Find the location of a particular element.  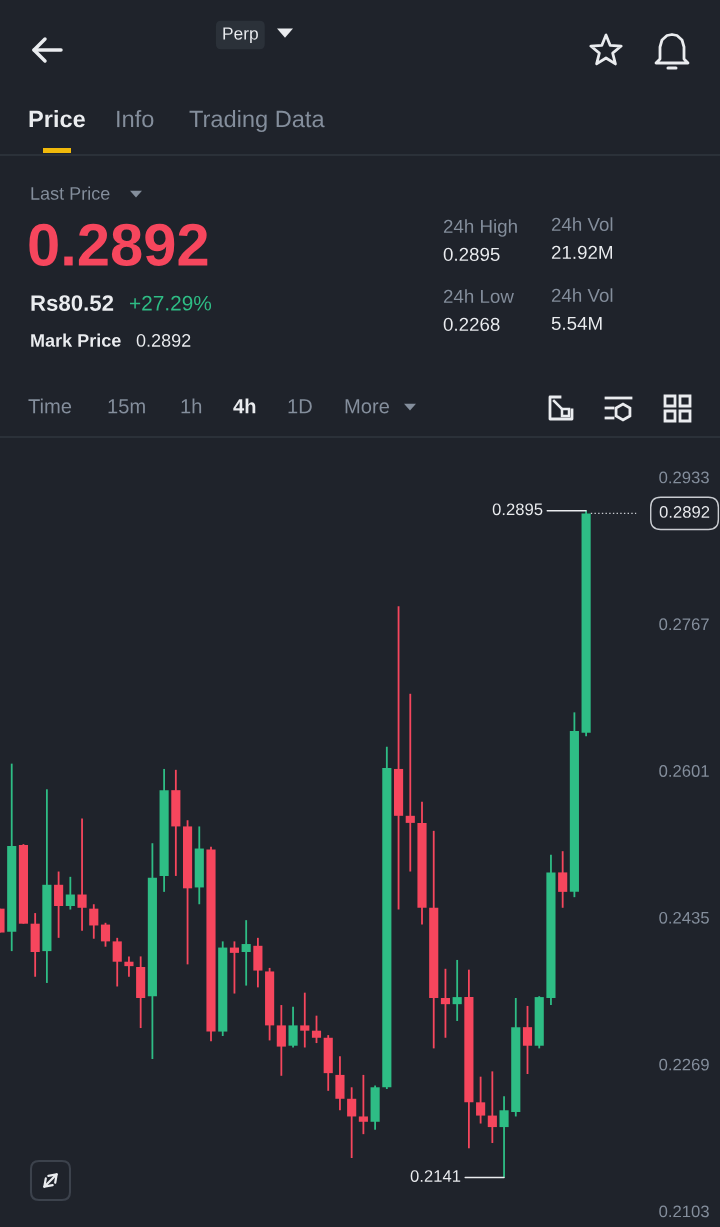

text: 0.2895 is located at coordinates (471, 254).